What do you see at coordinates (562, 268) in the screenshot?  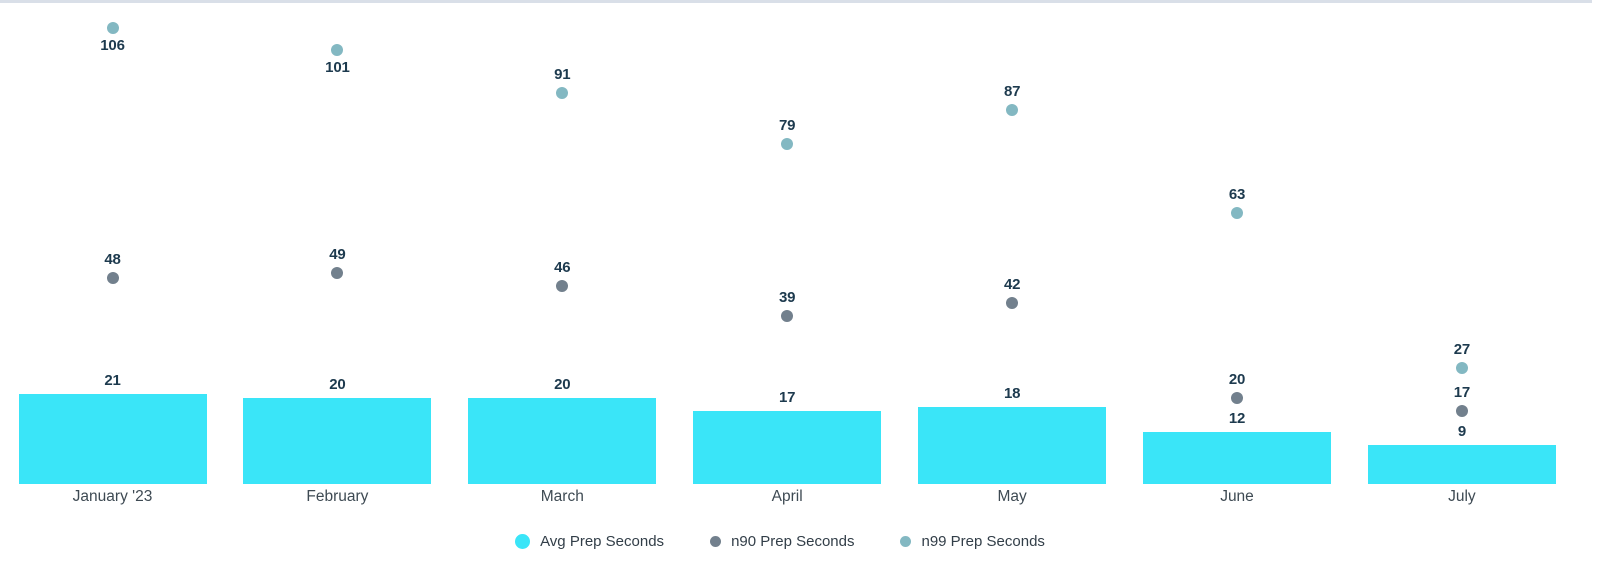 I see `point-value-label: 46` at bounding box center [562, 268].